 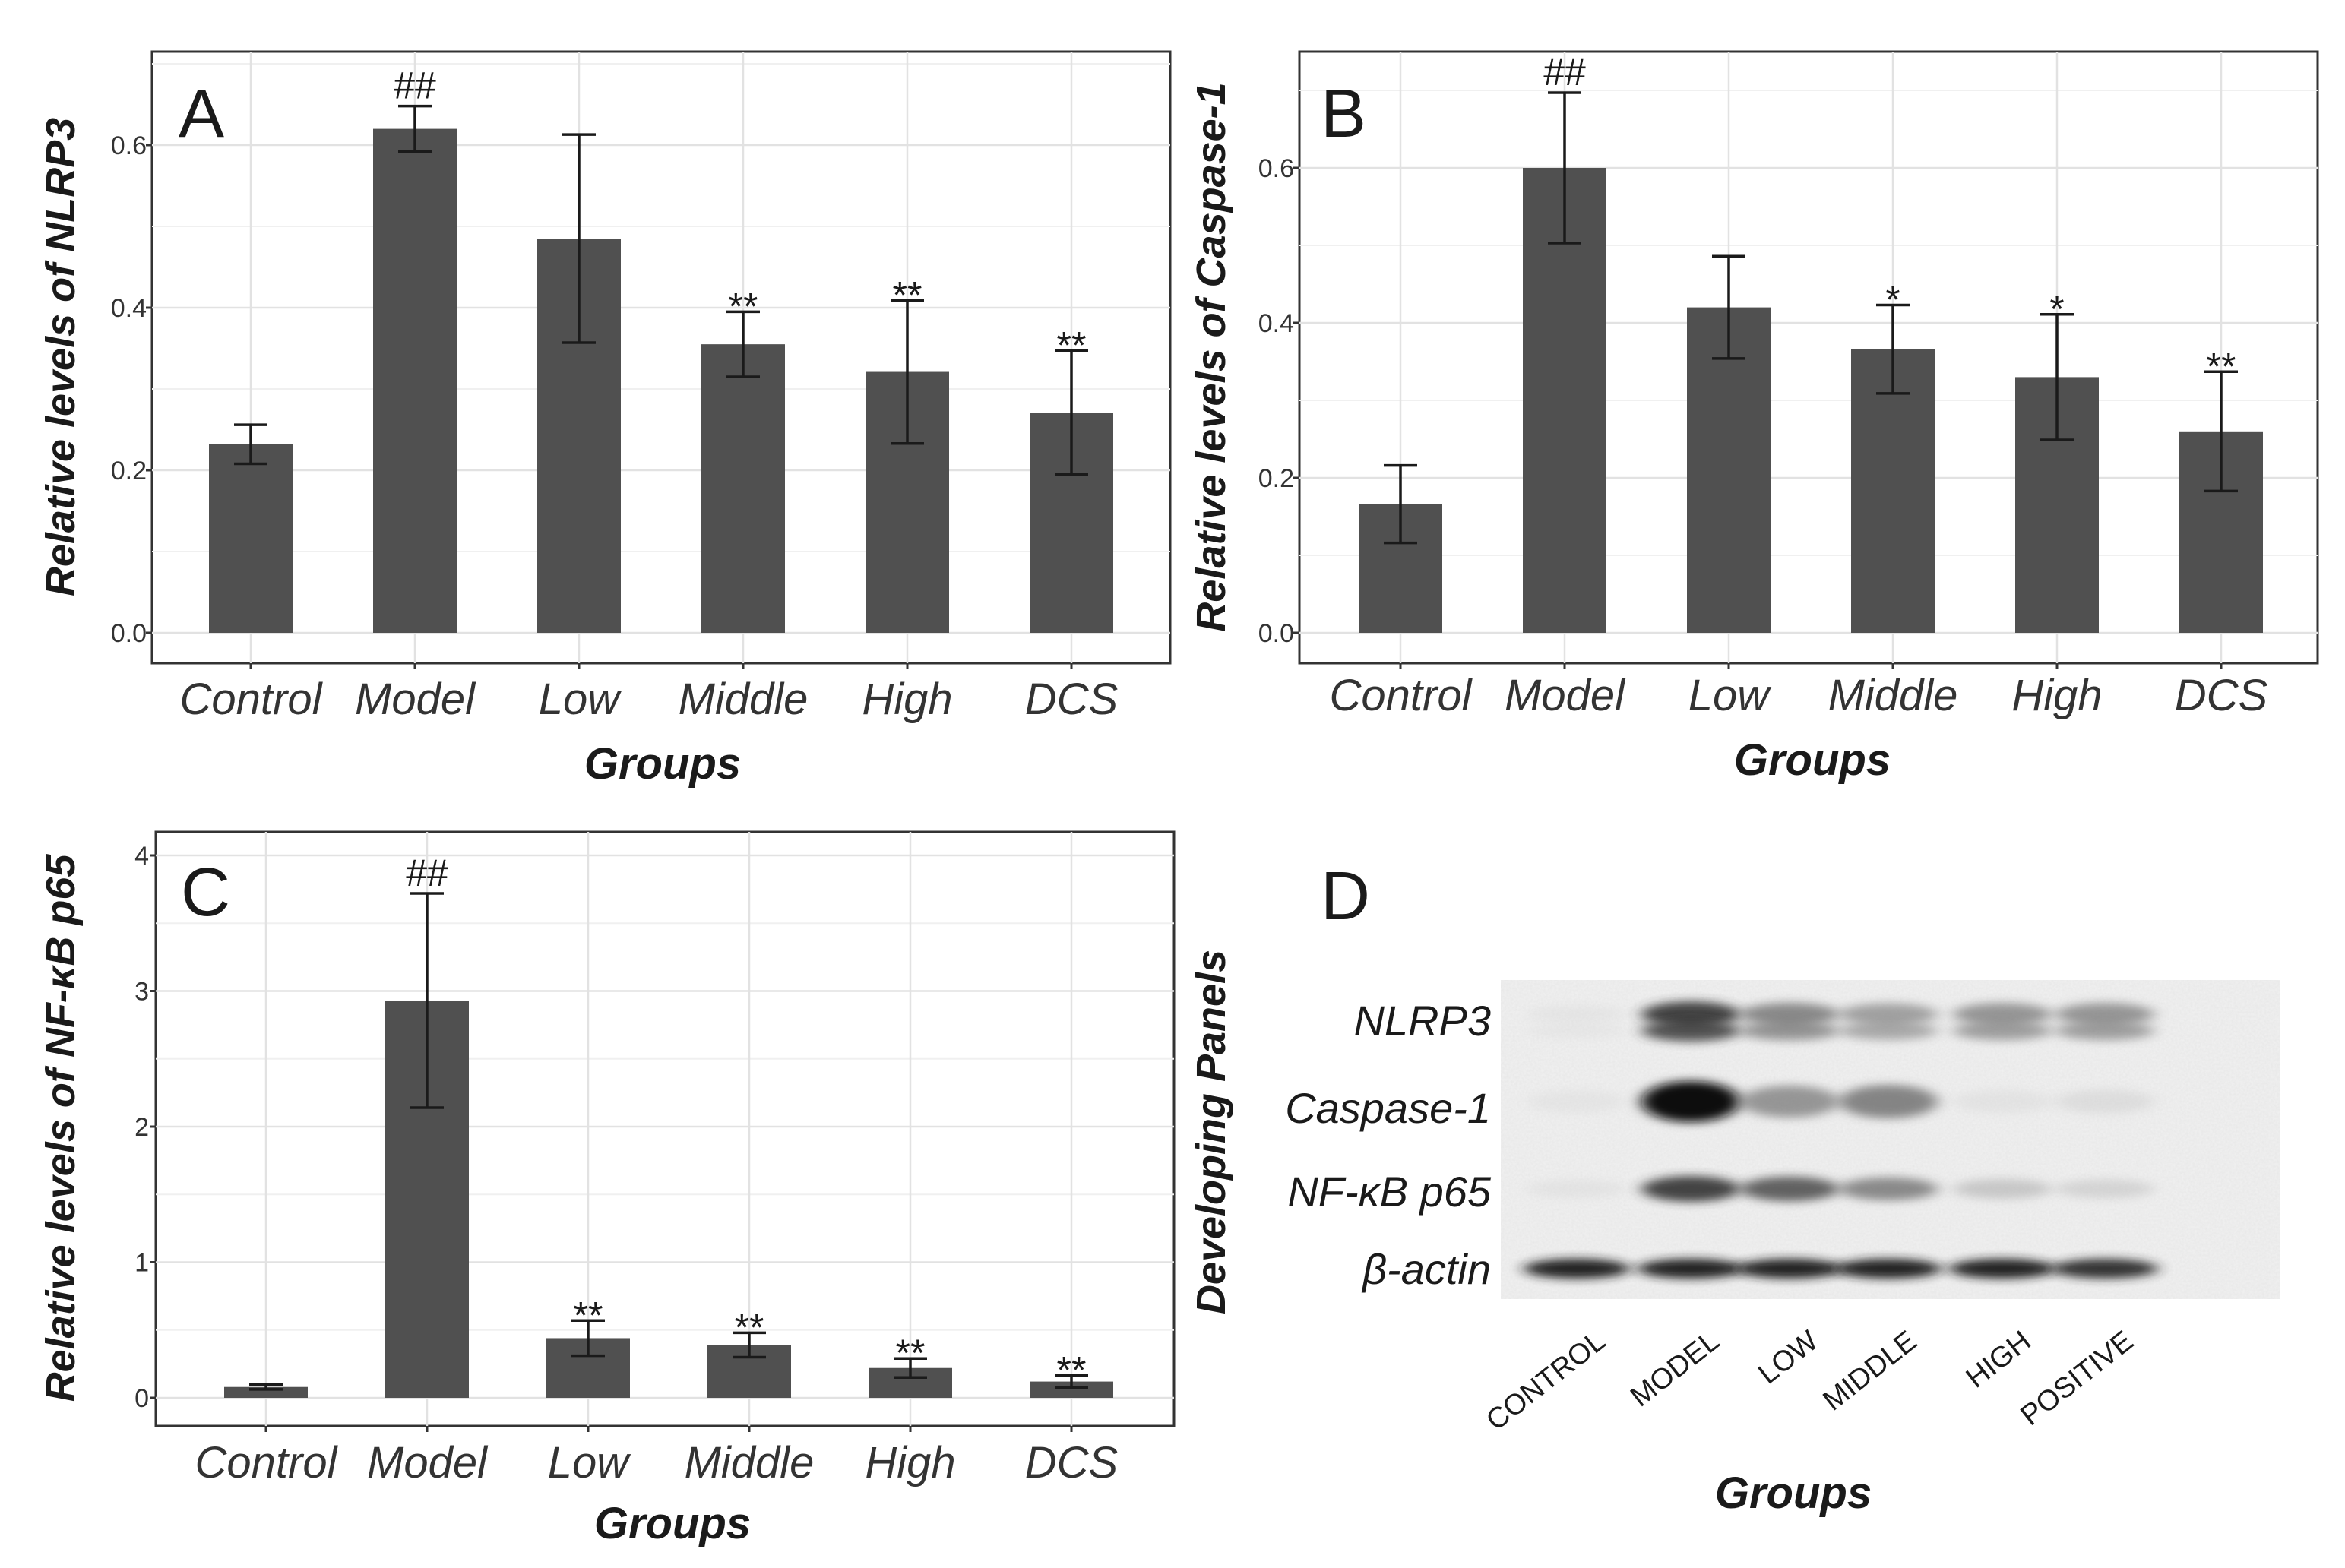 I want to click on bar-low, so click(x=1729, y=470).